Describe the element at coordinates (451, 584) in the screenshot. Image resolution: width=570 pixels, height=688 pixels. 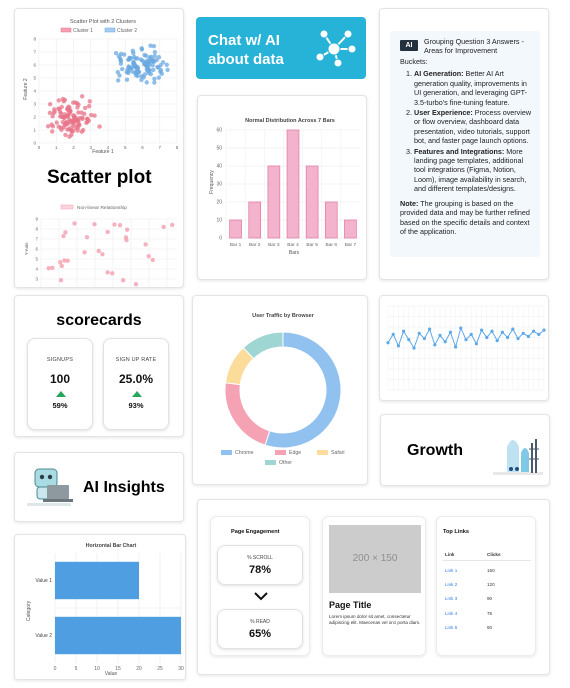
I see `link-cell: Link 2` at that location.